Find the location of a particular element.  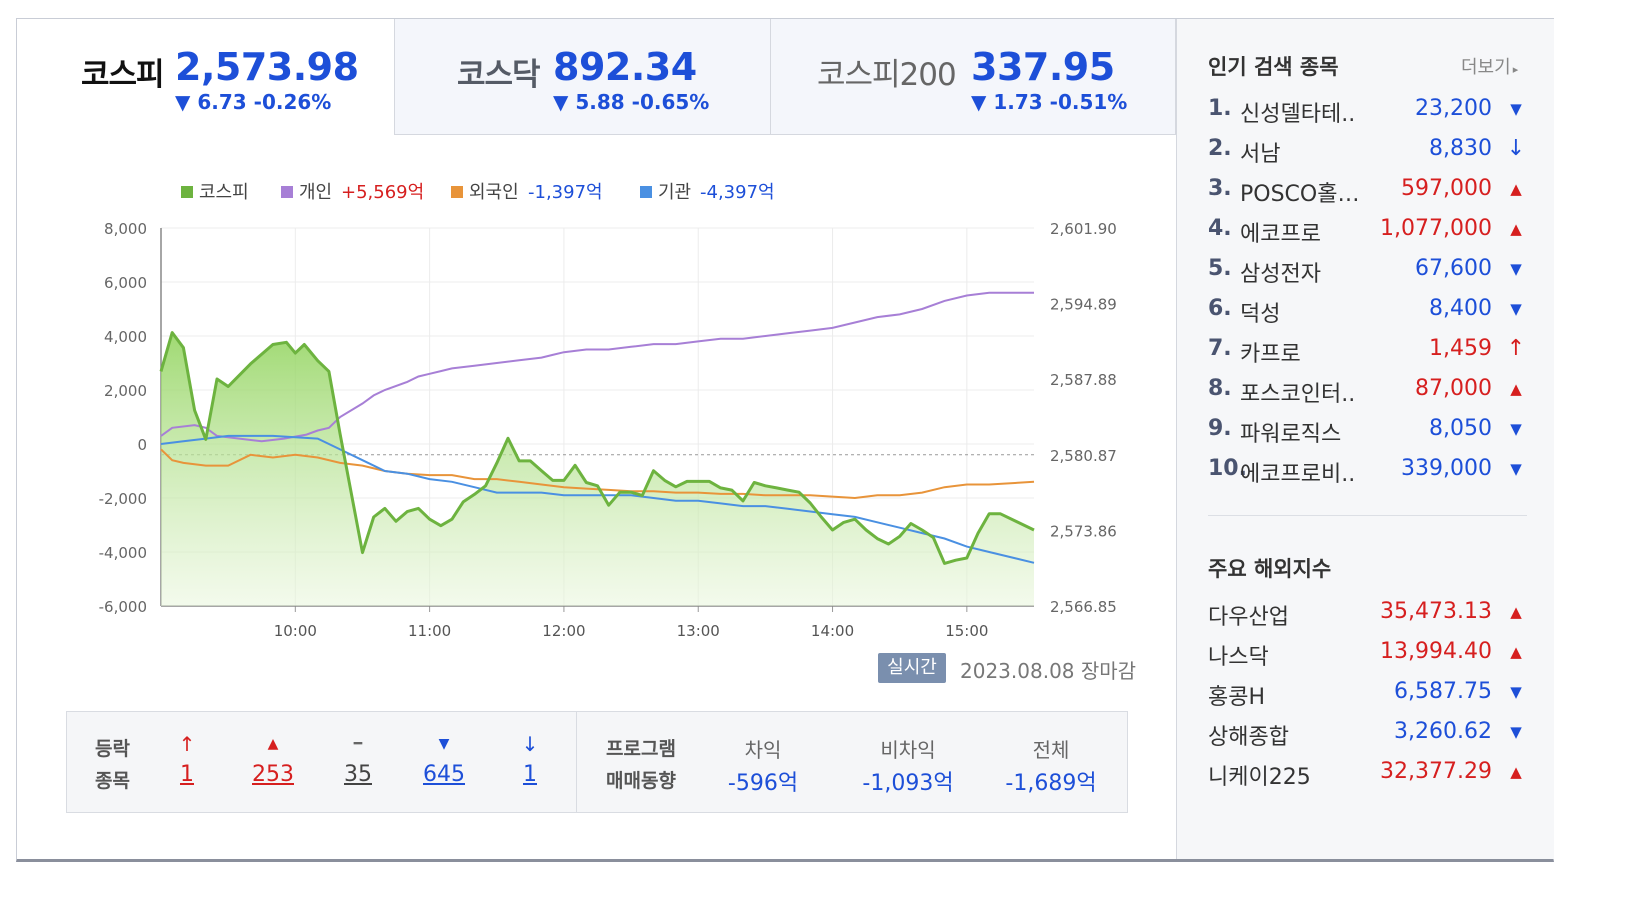

y-right-tick-label: 2,566.85 is located at coordinates (1083, 607).